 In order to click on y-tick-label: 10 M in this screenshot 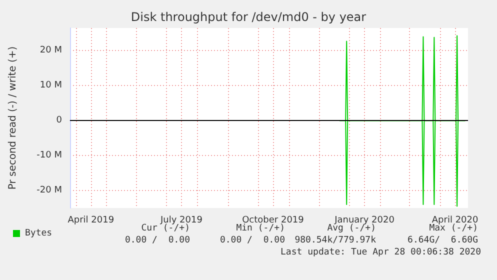, I will do `click(51, 85)`.